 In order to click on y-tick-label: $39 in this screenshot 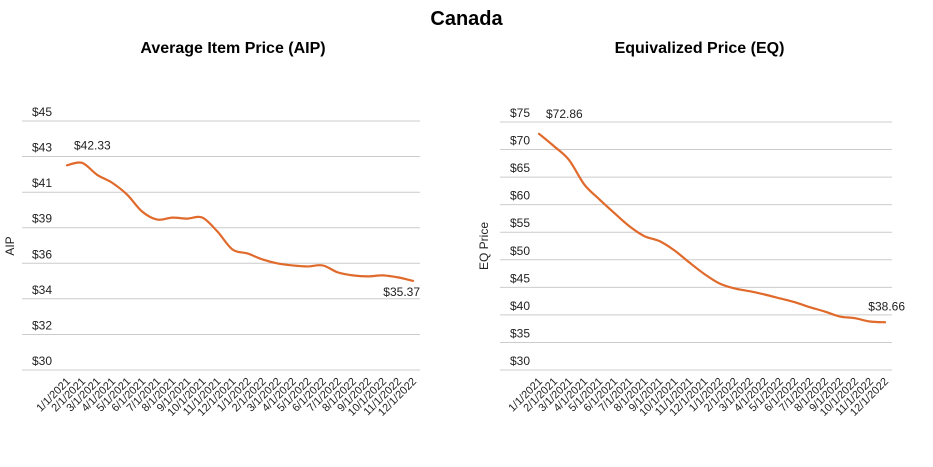, I will do `click(42, 219)`.